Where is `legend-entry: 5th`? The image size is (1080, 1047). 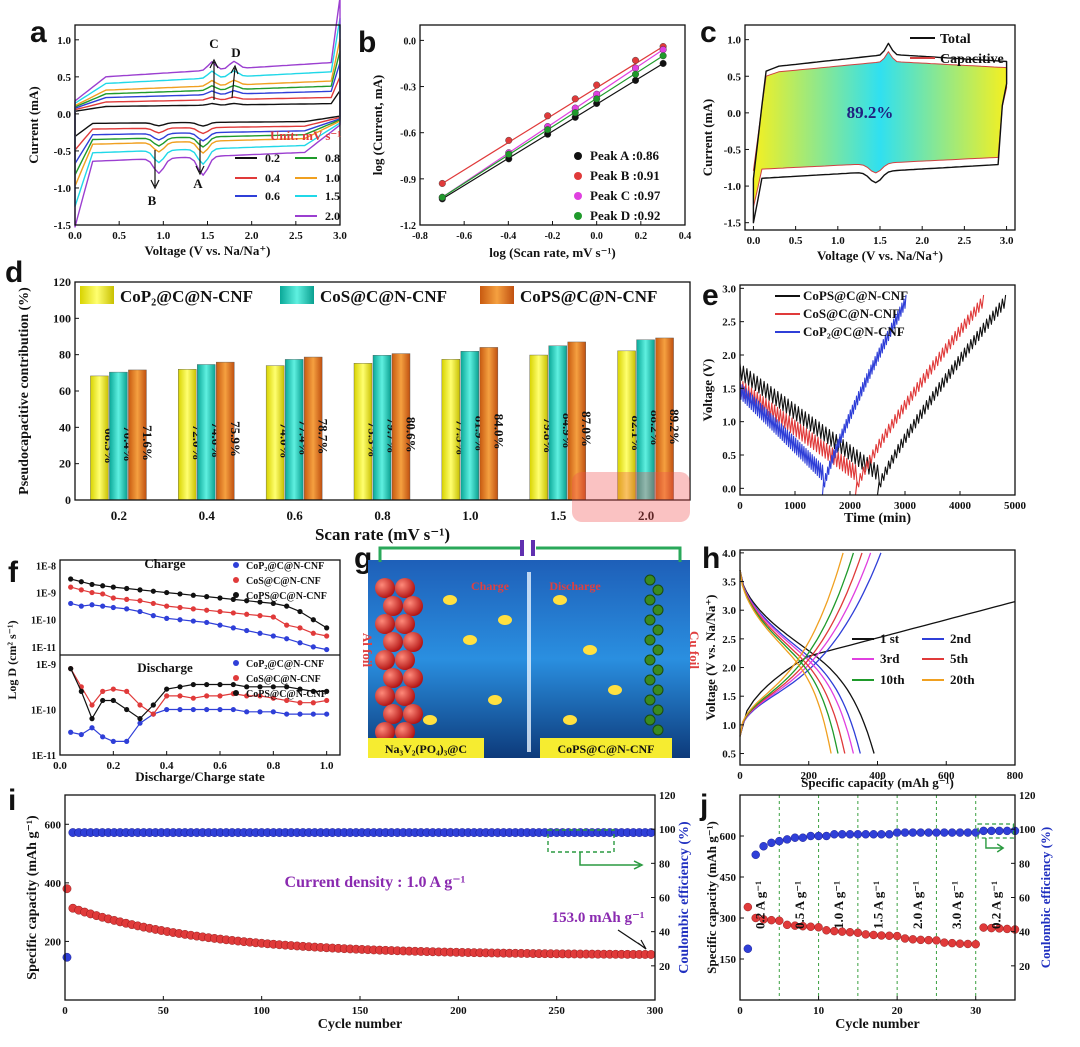 legend-entry: 5th is located at coordinates (959, 658).